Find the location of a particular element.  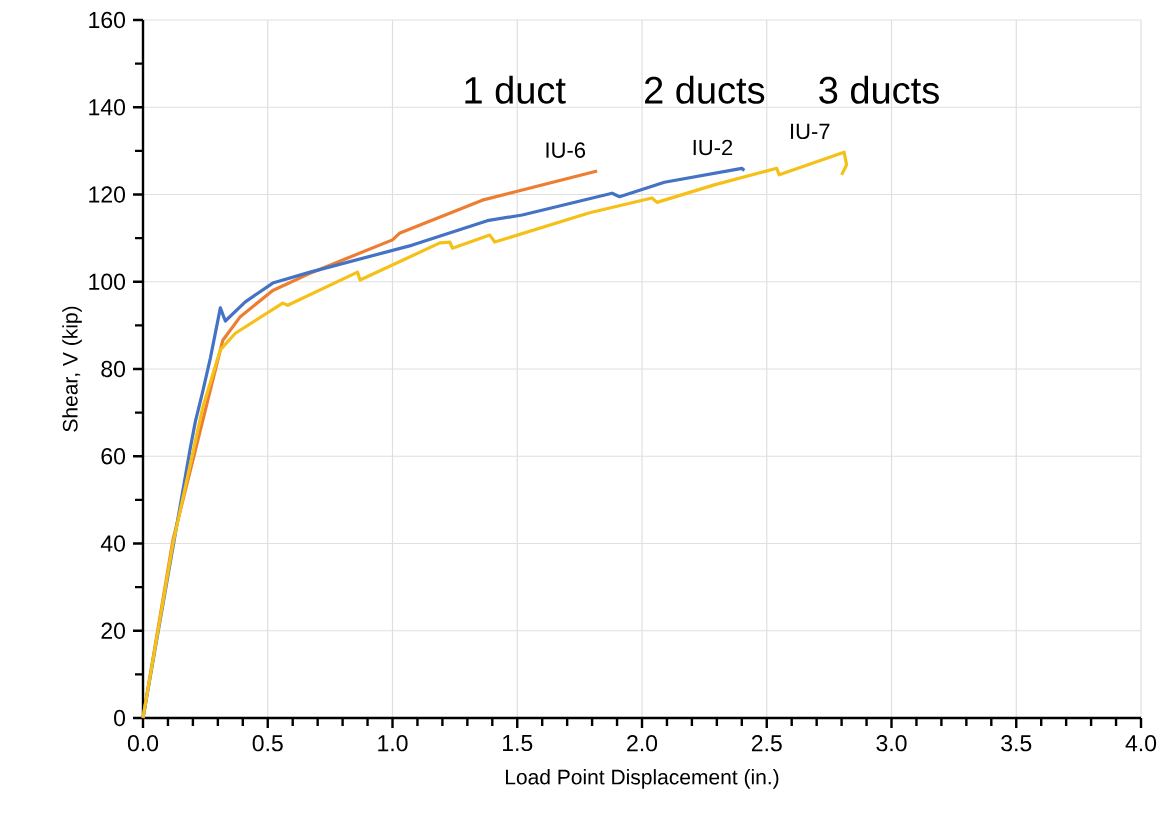

y-tick-label: 80 is located at coordinates (113, 369).